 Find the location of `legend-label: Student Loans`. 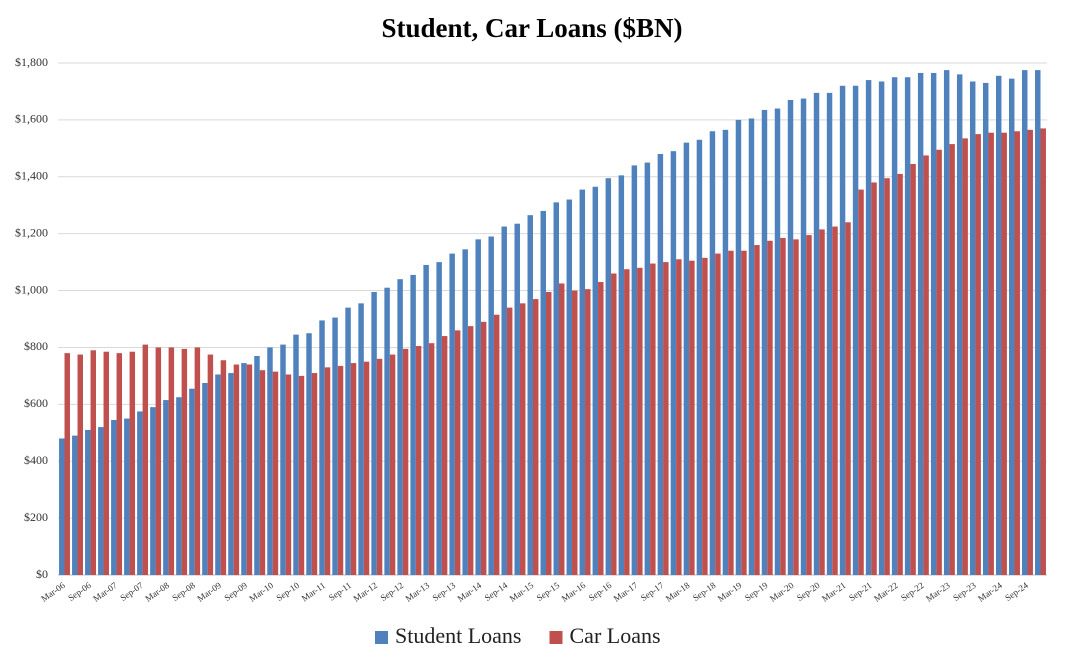

legend-label: Student Loans is located at coordinates (458, 635).